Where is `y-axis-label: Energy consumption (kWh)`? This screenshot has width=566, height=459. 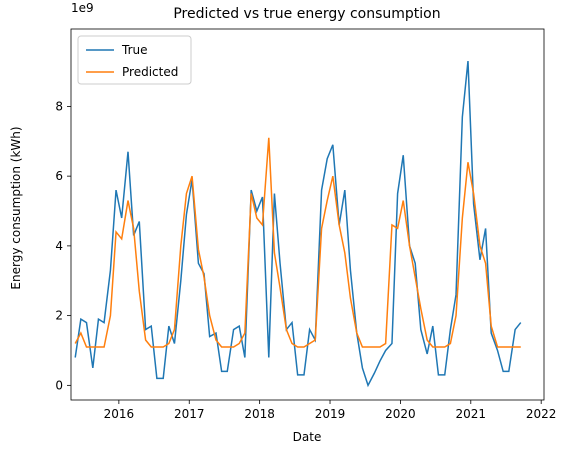 y-axis-label: Energy consumption (kWh) is located at coordinates (16, 207).